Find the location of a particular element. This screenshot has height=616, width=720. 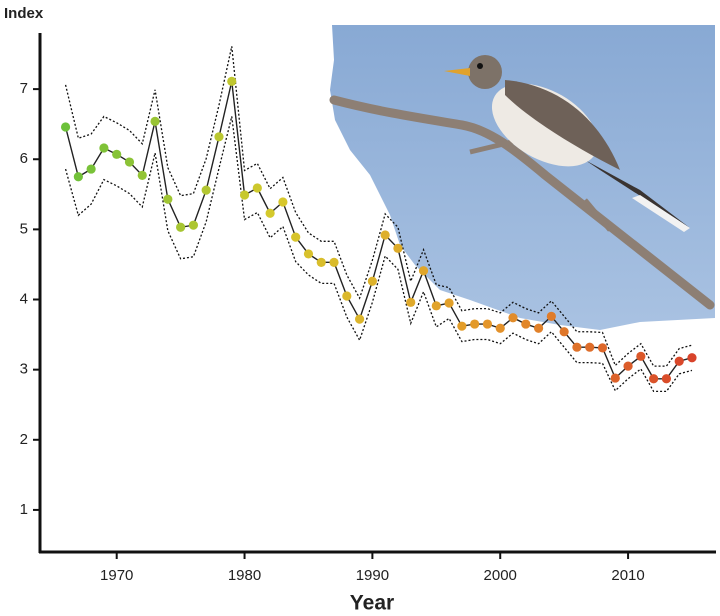

y-tick-label: 6 is located at coordinates (24, 158).